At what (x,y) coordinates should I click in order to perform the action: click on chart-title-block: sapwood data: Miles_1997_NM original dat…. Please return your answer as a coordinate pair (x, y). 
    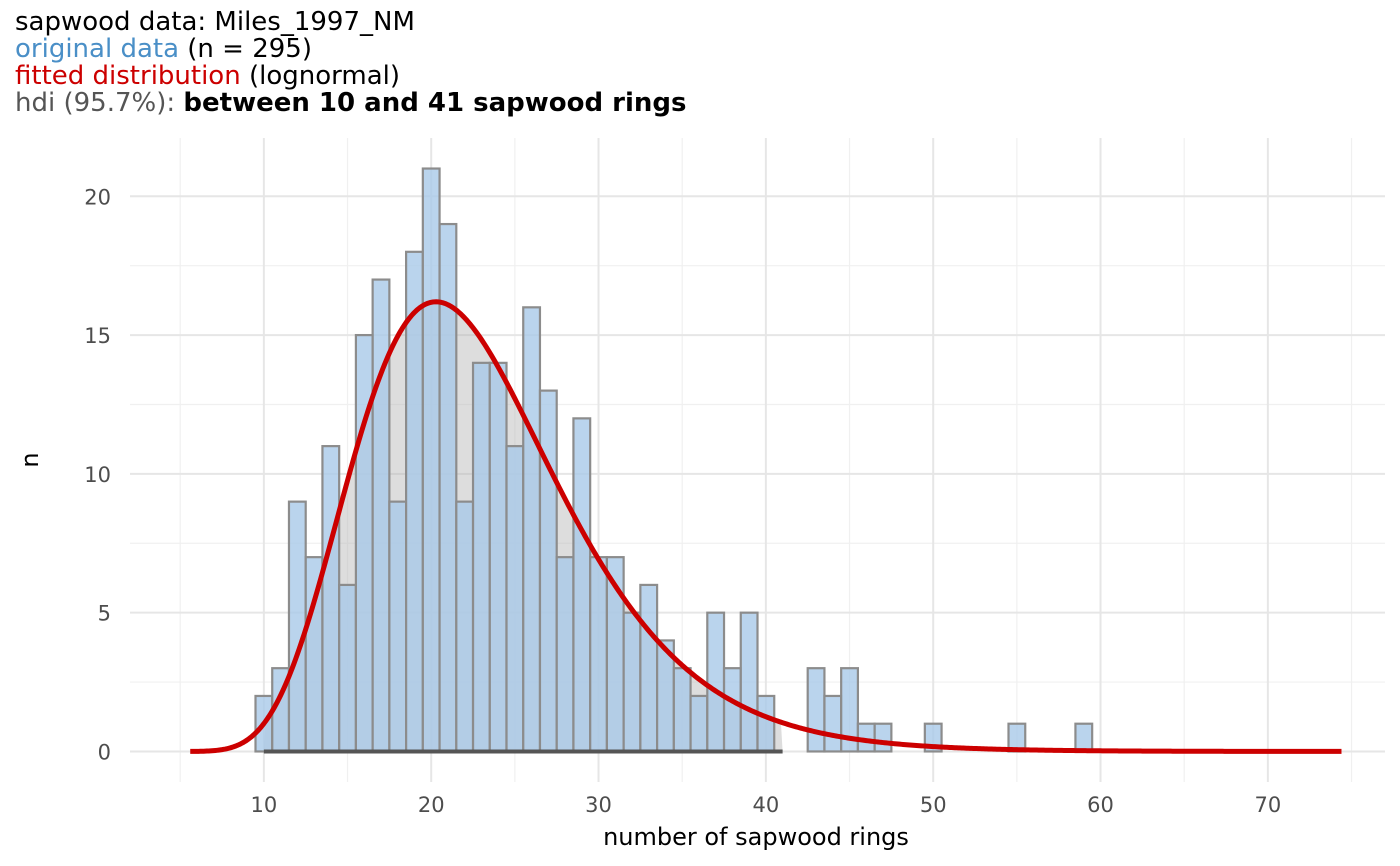
    Looking at the image, I should click on (350, 63).